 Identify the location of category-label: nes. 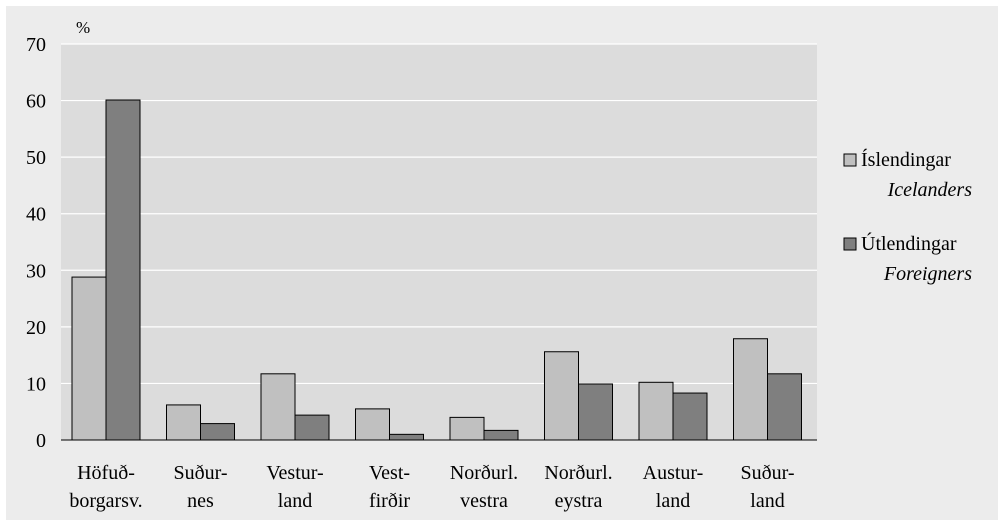
(200, 501).